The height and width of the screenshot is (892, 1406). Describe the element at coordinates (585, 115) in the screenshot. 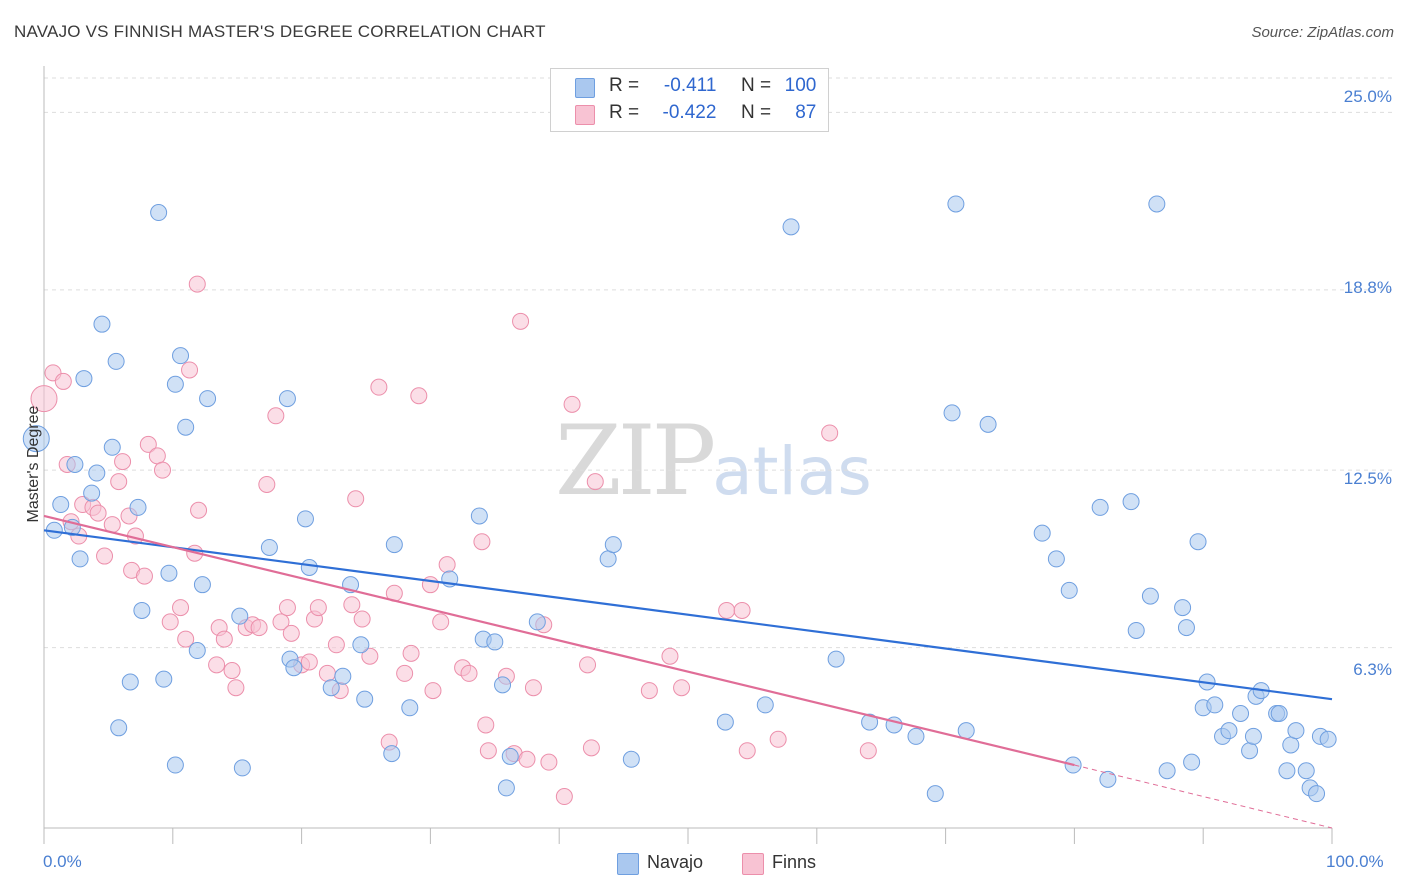

I see `finns-swatch` at that location.